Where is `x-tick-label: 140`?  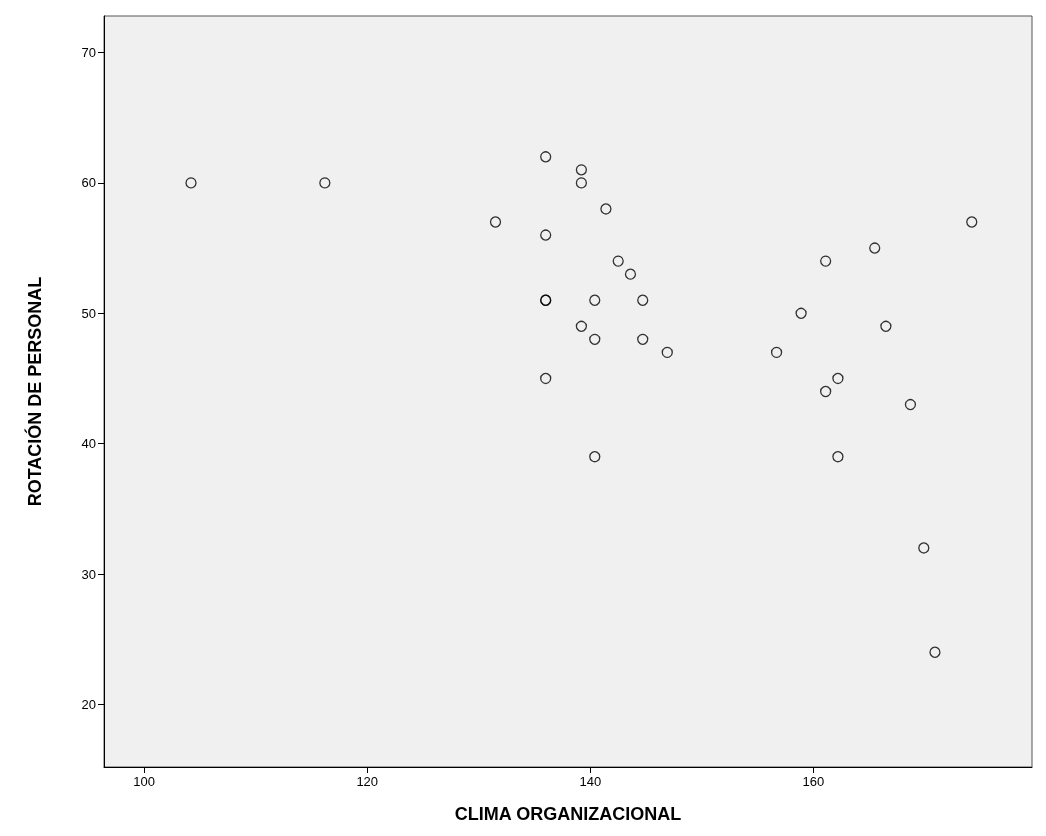
x-tick-label: 140 is located at coordinates (590, 781).